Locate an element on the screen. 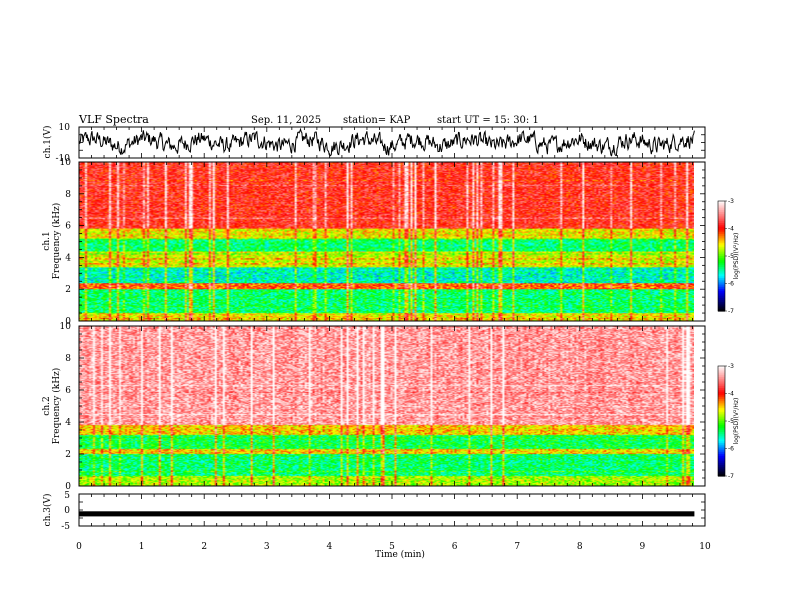 The width and height of the screenshot is (792, 612). ch1-waveform-line is located at coordinates (386, 142).